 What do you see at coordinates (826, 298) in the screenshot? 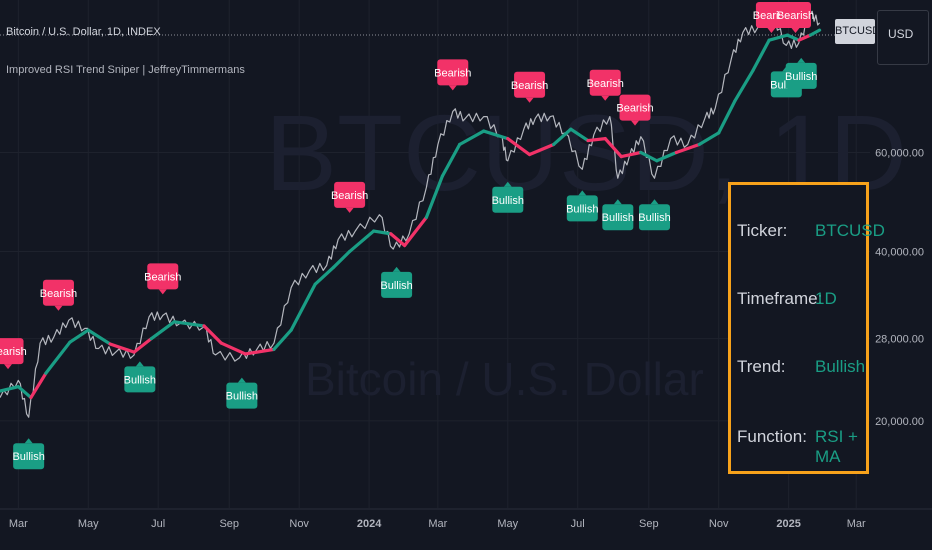
I see `info-value: 1D` at bounding box center [826, 298].